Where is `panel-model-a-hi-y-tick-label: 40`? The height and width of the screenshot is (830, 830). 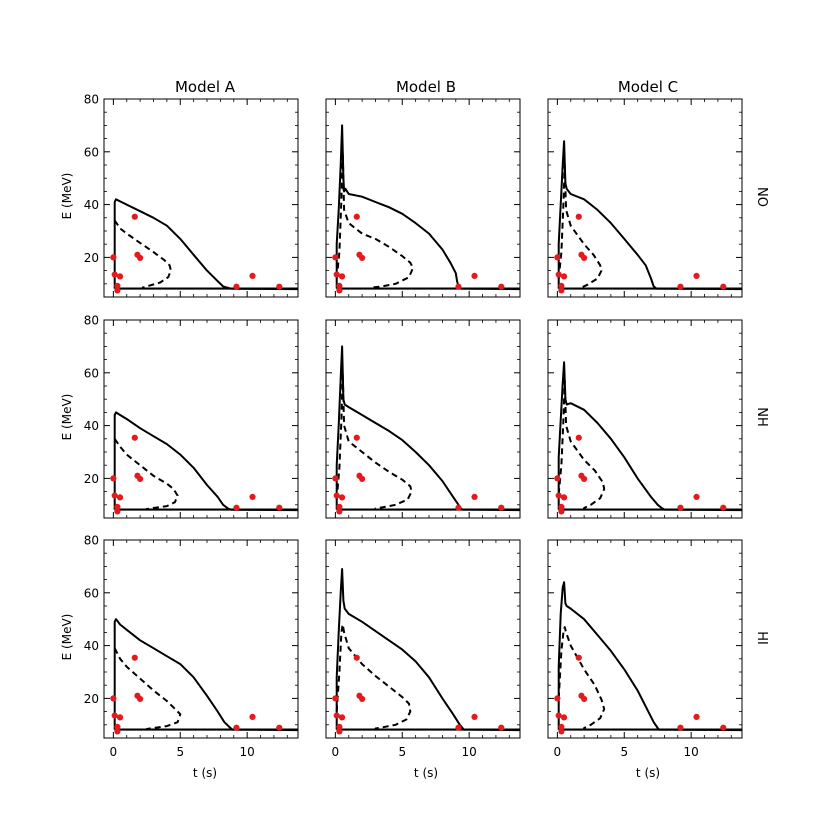 panel-model-a-hi-y-tick-label: 40 is located at coordinates (91, 646).